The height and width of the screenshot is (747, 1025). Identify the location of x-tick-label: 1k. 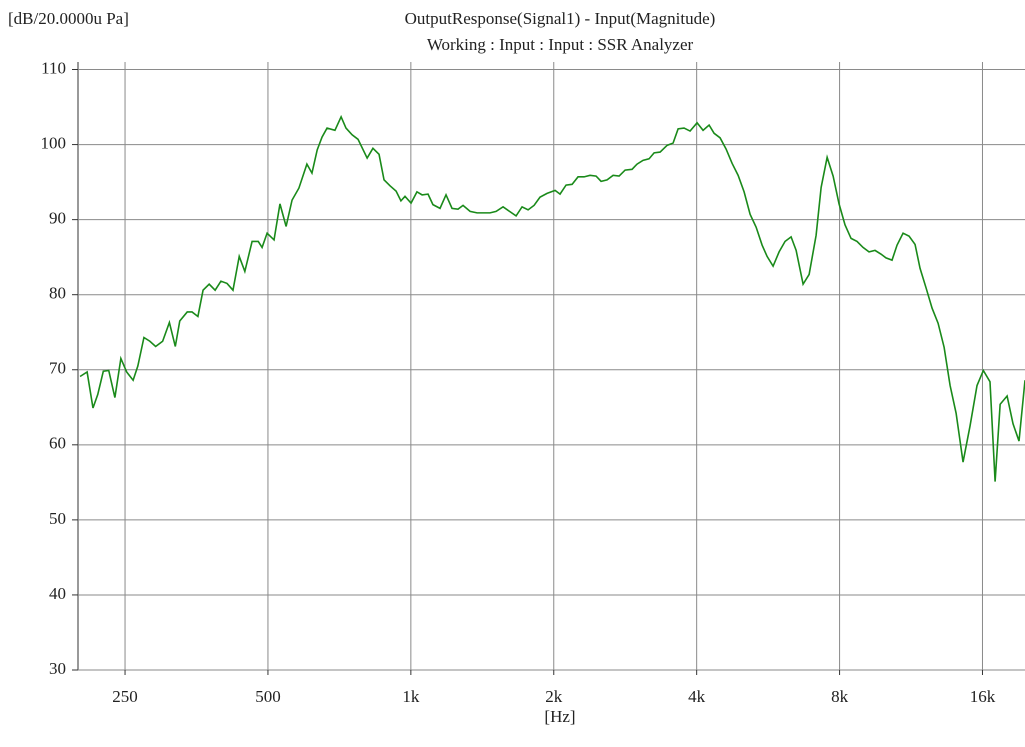
(411, 696).